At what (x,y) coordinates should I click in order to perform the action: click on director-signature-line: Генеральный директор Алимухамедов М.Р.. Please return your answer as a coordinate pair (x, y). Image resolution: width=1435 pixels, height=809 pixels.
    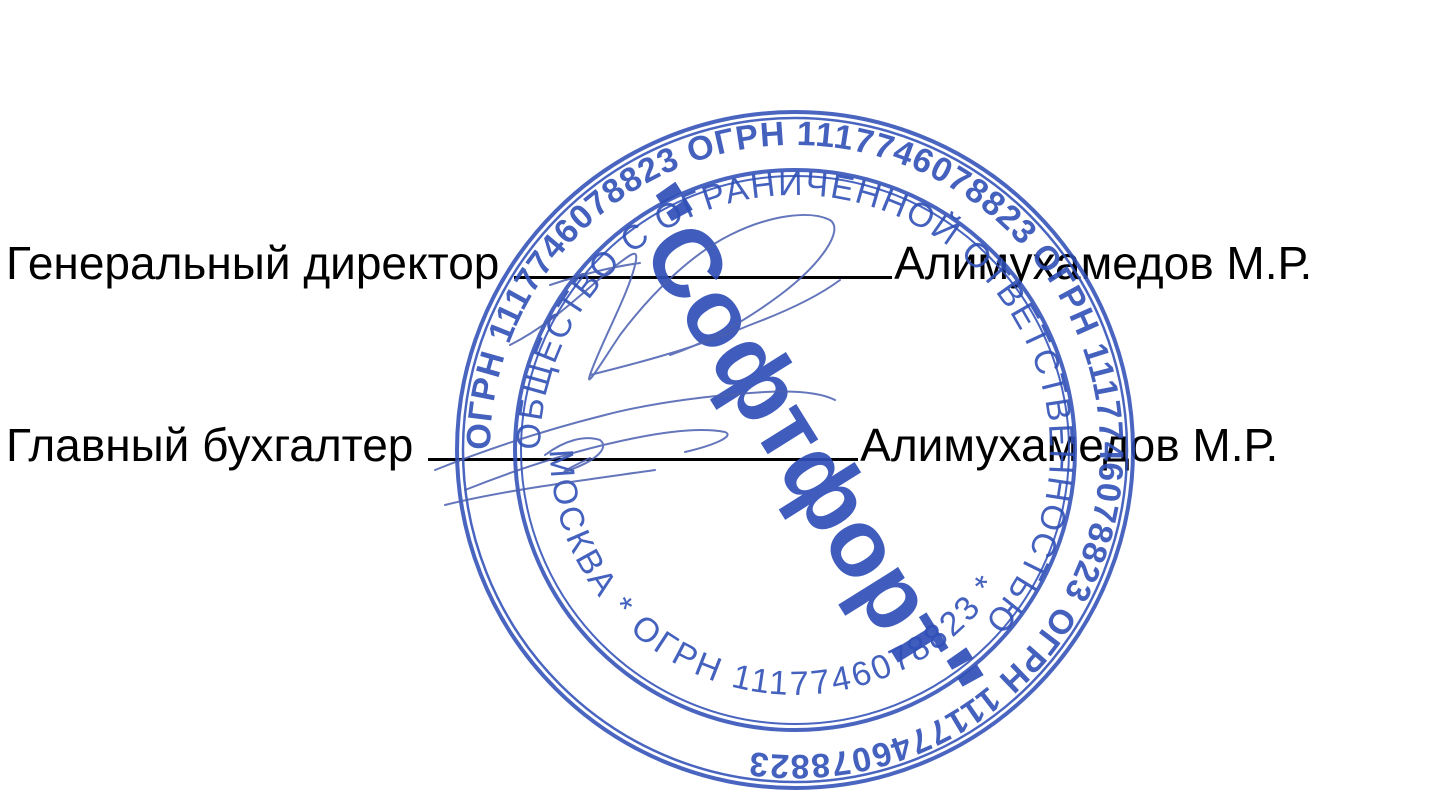
    Looking at the image, I should click on (659, 261).